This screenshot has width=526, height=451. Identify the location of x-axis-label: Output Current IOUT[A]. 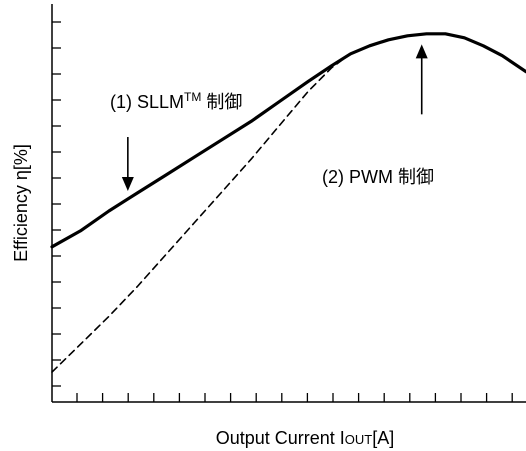
(305, 438).